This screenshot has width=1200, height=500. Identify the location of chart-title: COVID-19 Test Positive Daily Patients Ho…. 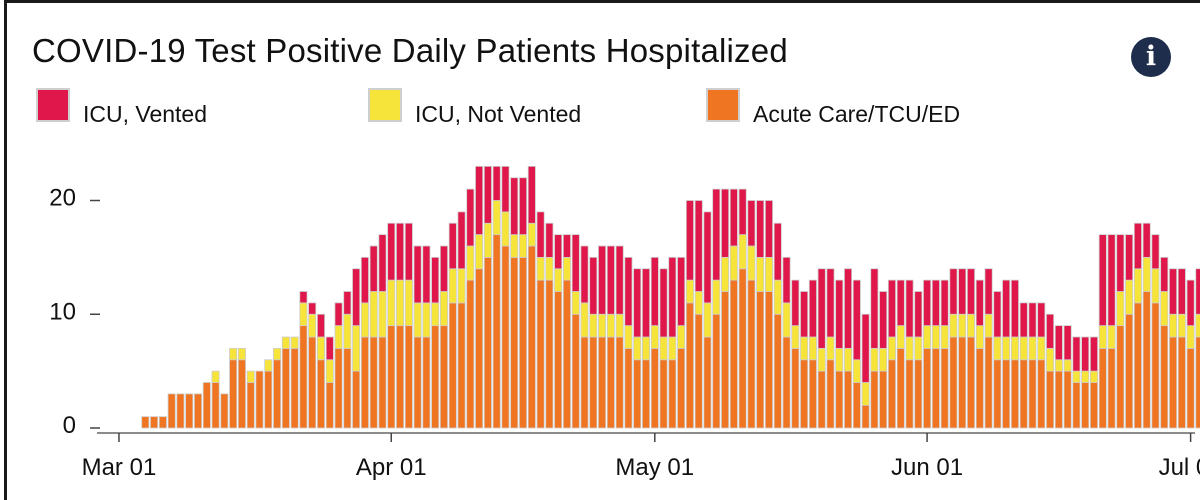
(410, 50).